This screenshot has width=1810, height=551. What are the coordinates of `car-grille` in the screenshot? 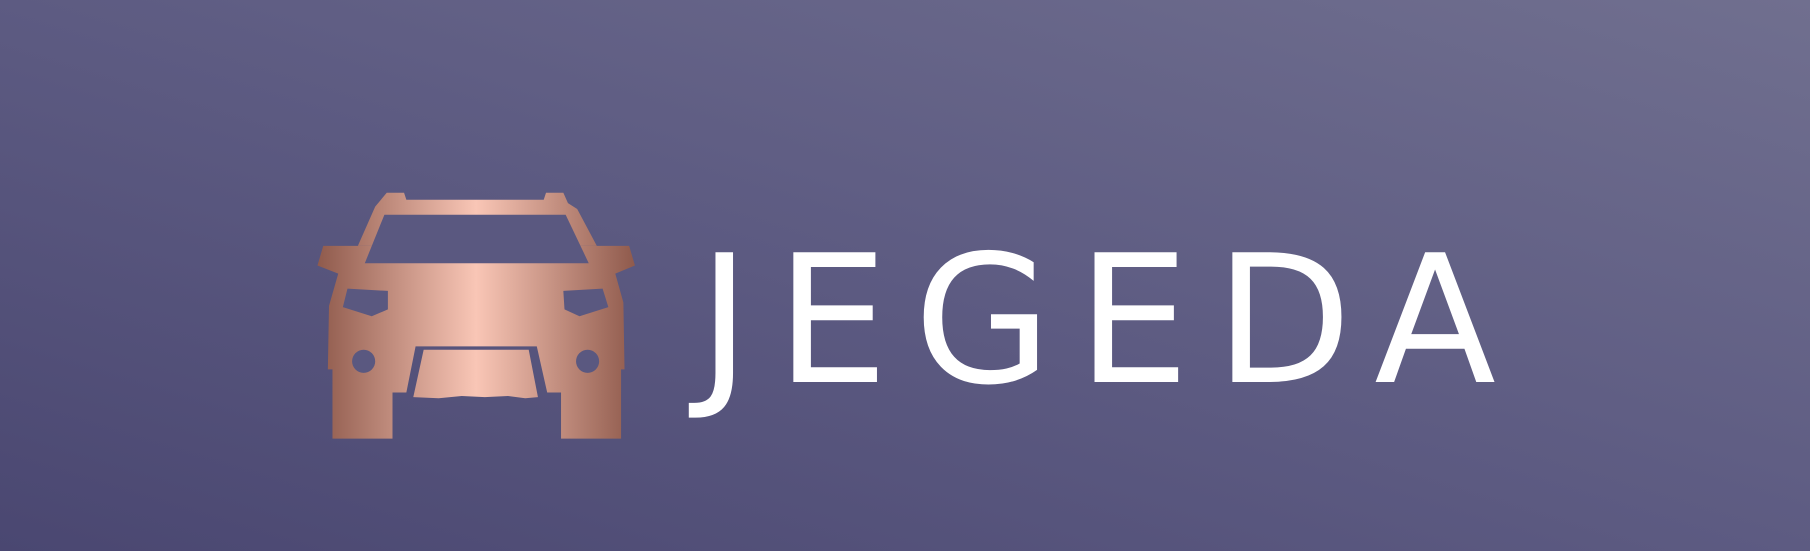 It's located at (475, 374).